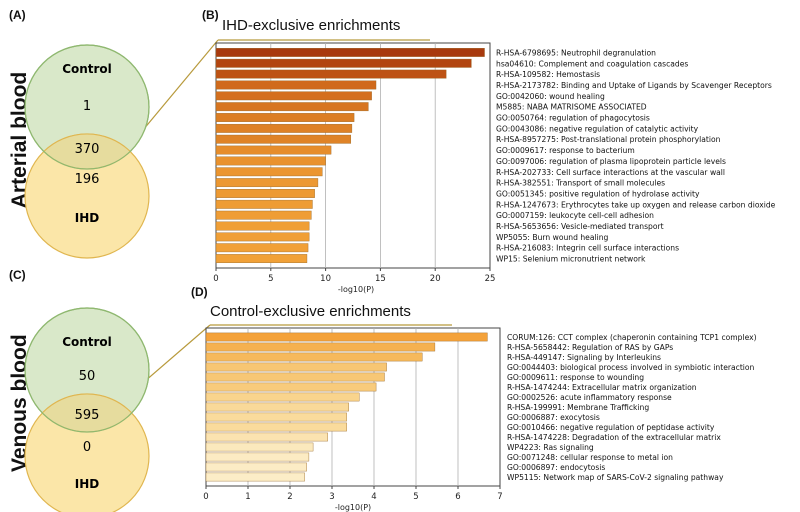 The height and width of the screenshot is (512, 800). Describe the element at coordinates (457, 497) in the screenshot. I see `x-tick-label: 6` at that location.